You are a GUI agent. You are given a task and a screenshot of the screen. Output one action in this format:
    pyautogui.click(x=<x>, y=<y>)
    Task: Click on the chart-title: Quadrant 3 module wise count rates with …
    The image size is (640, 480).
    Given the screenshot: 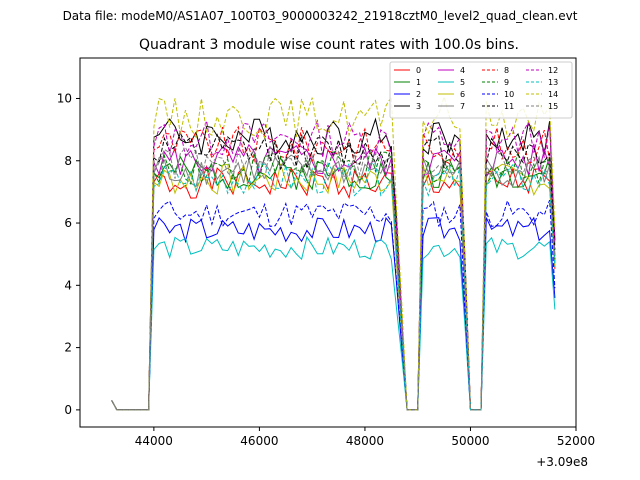 What is the action you would take?
    pyautogui.click(x=329, y=45)
    